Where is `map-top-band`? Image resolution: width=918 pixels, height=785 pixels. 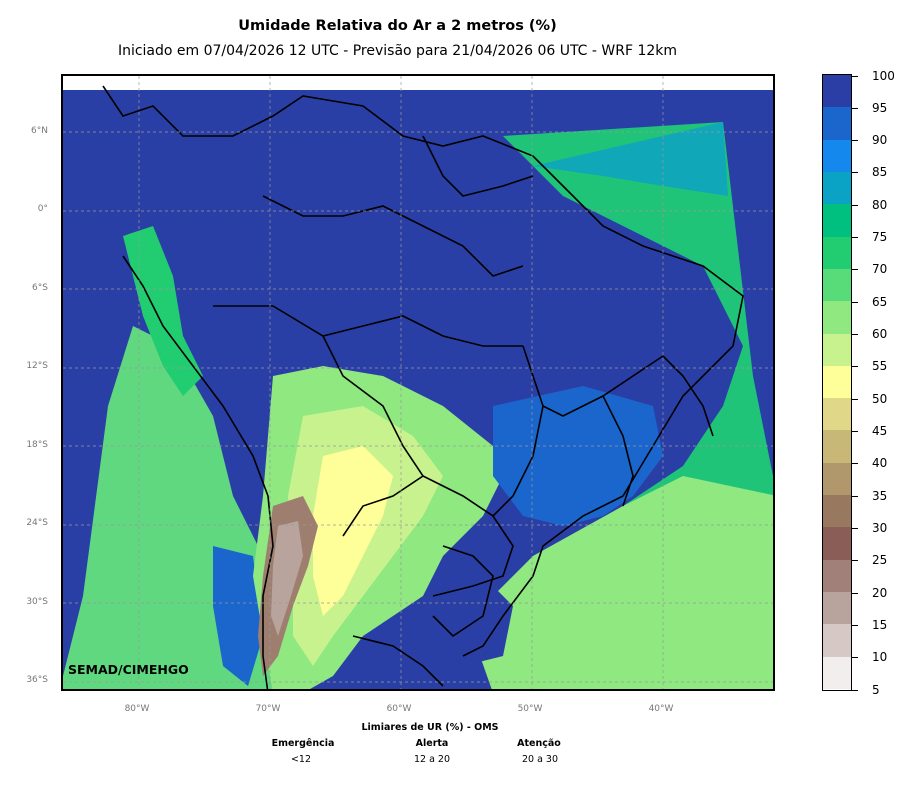 map-top-band is located at coordinates (418, 83).